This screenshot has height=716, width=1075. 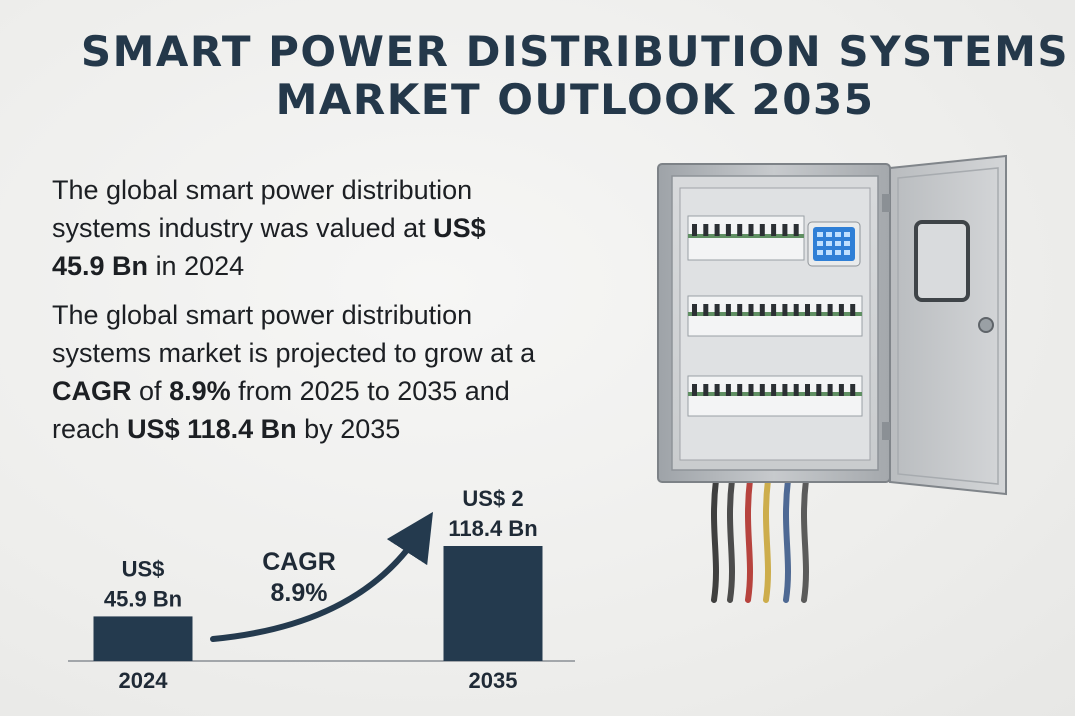 I want to click on bar-2024, so click(x=143, y=638).